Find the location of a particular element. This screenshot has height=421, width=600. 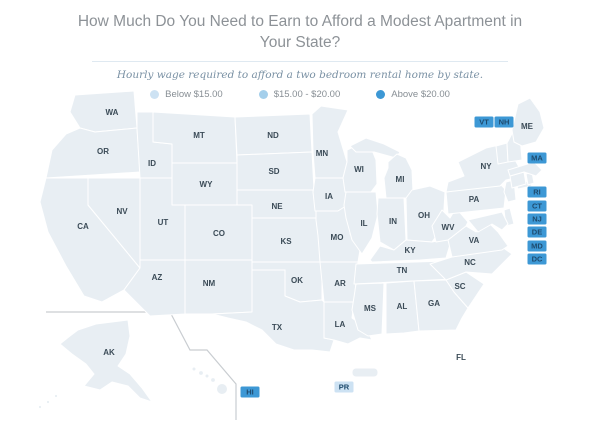

state-badge-dc: DC is located at coordinates (537, 259).